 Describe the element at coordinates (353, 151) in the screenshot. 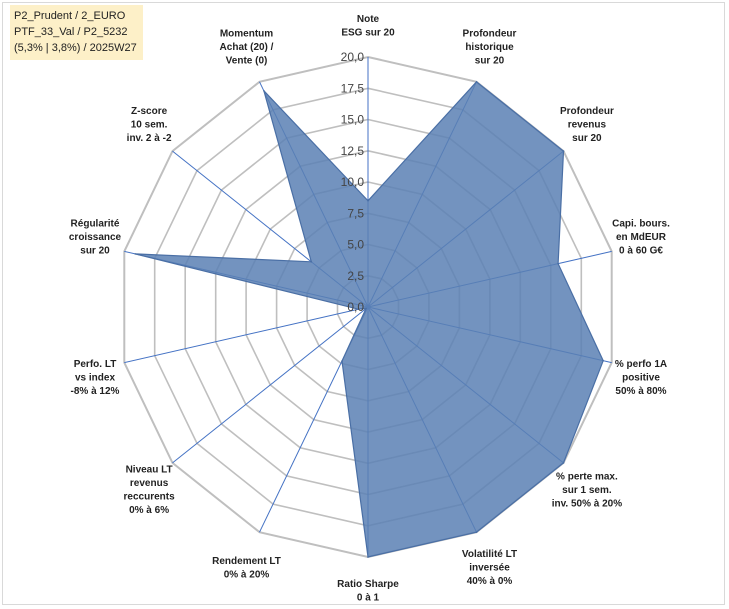

I see `tick-label: 12,5` at that location.